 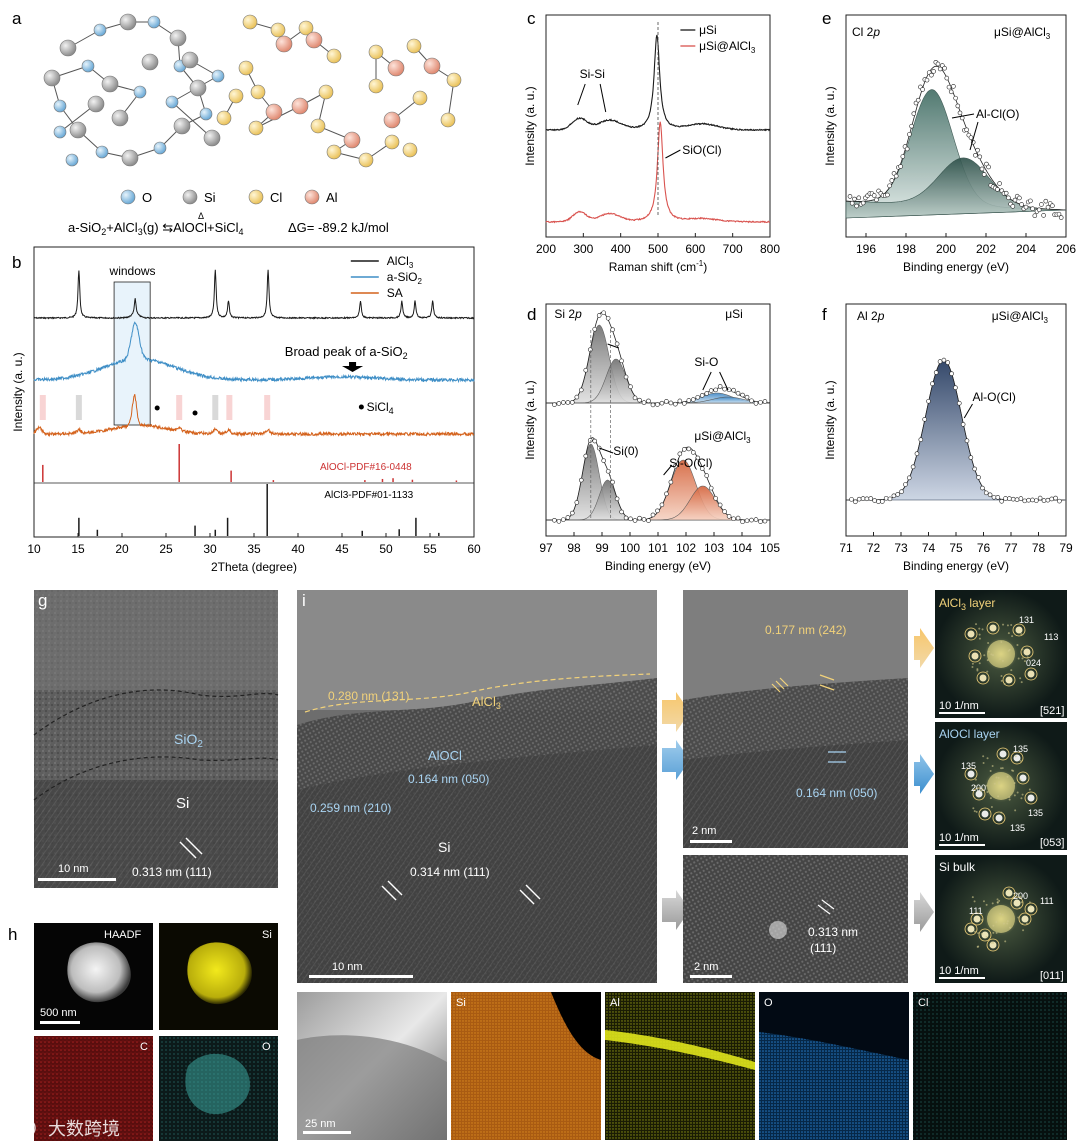 I want to click on fft-index: 135, so click(x=1020, y=749).